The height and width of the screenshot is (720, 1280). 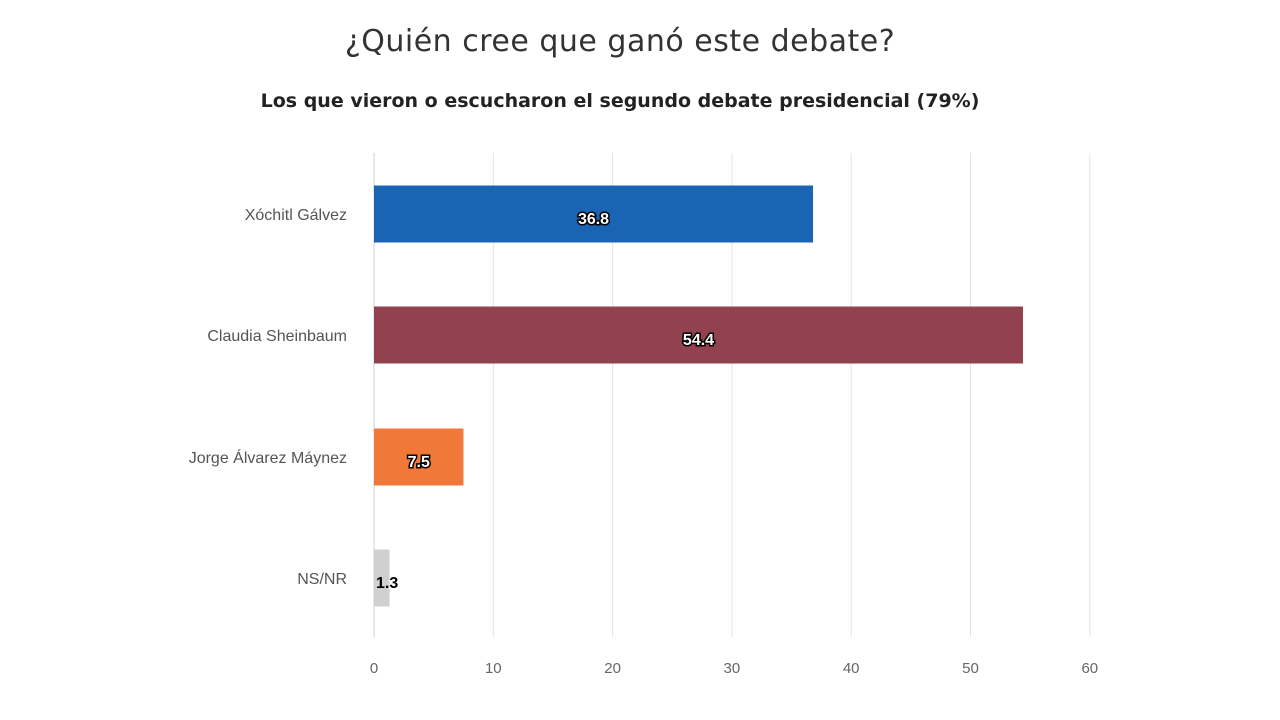 I want to click on category-label: Xóchitl Gálvez, so click(x=296, y=215).